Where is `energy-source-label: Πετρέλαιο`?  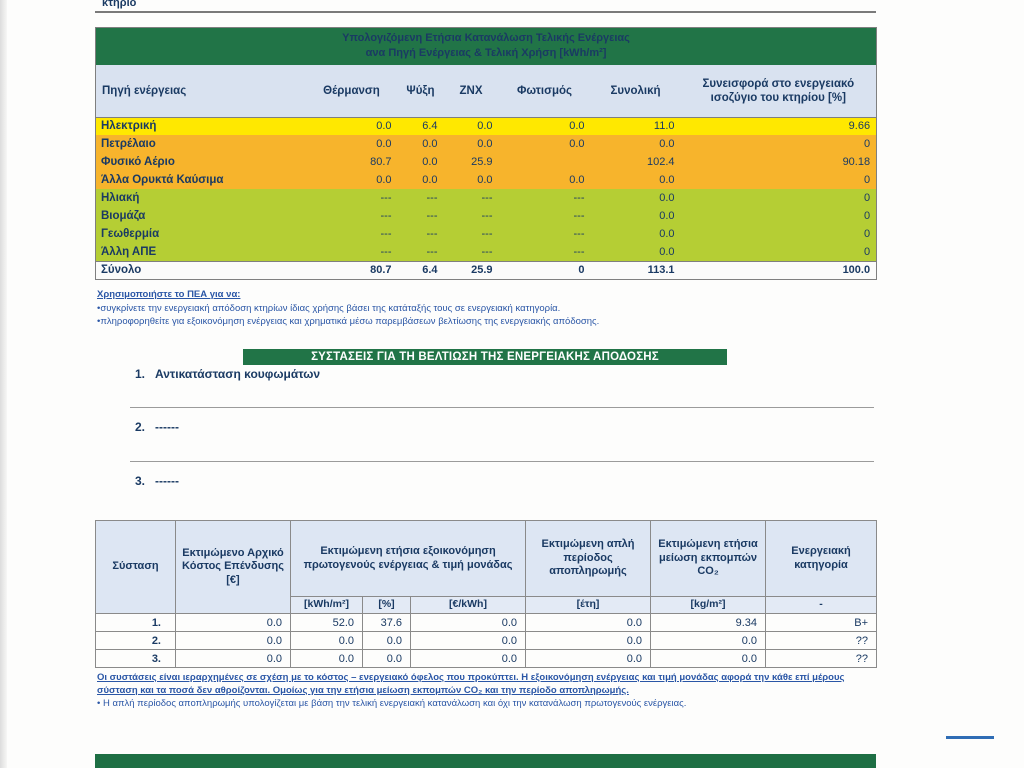 energy-source-label: Πετρέλαιο is located at coordinates (128, 144).